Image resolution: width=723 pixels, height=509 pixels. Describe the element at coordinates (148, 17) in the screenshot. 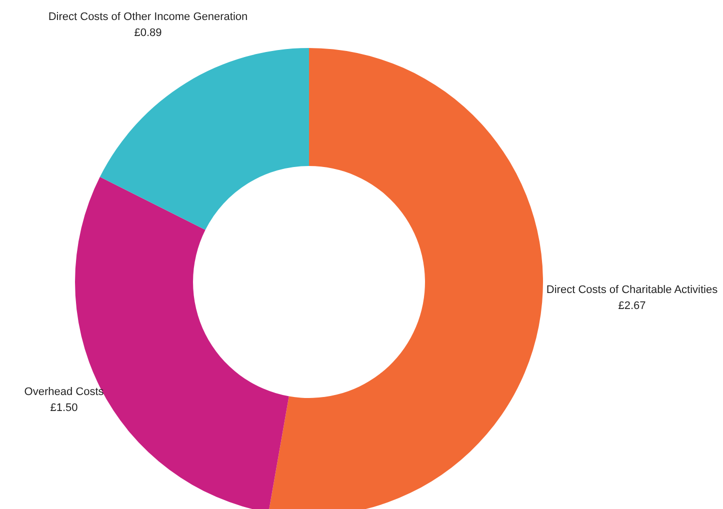

I see `slice-label: Direct Costs of Other Income Generation` at that location.